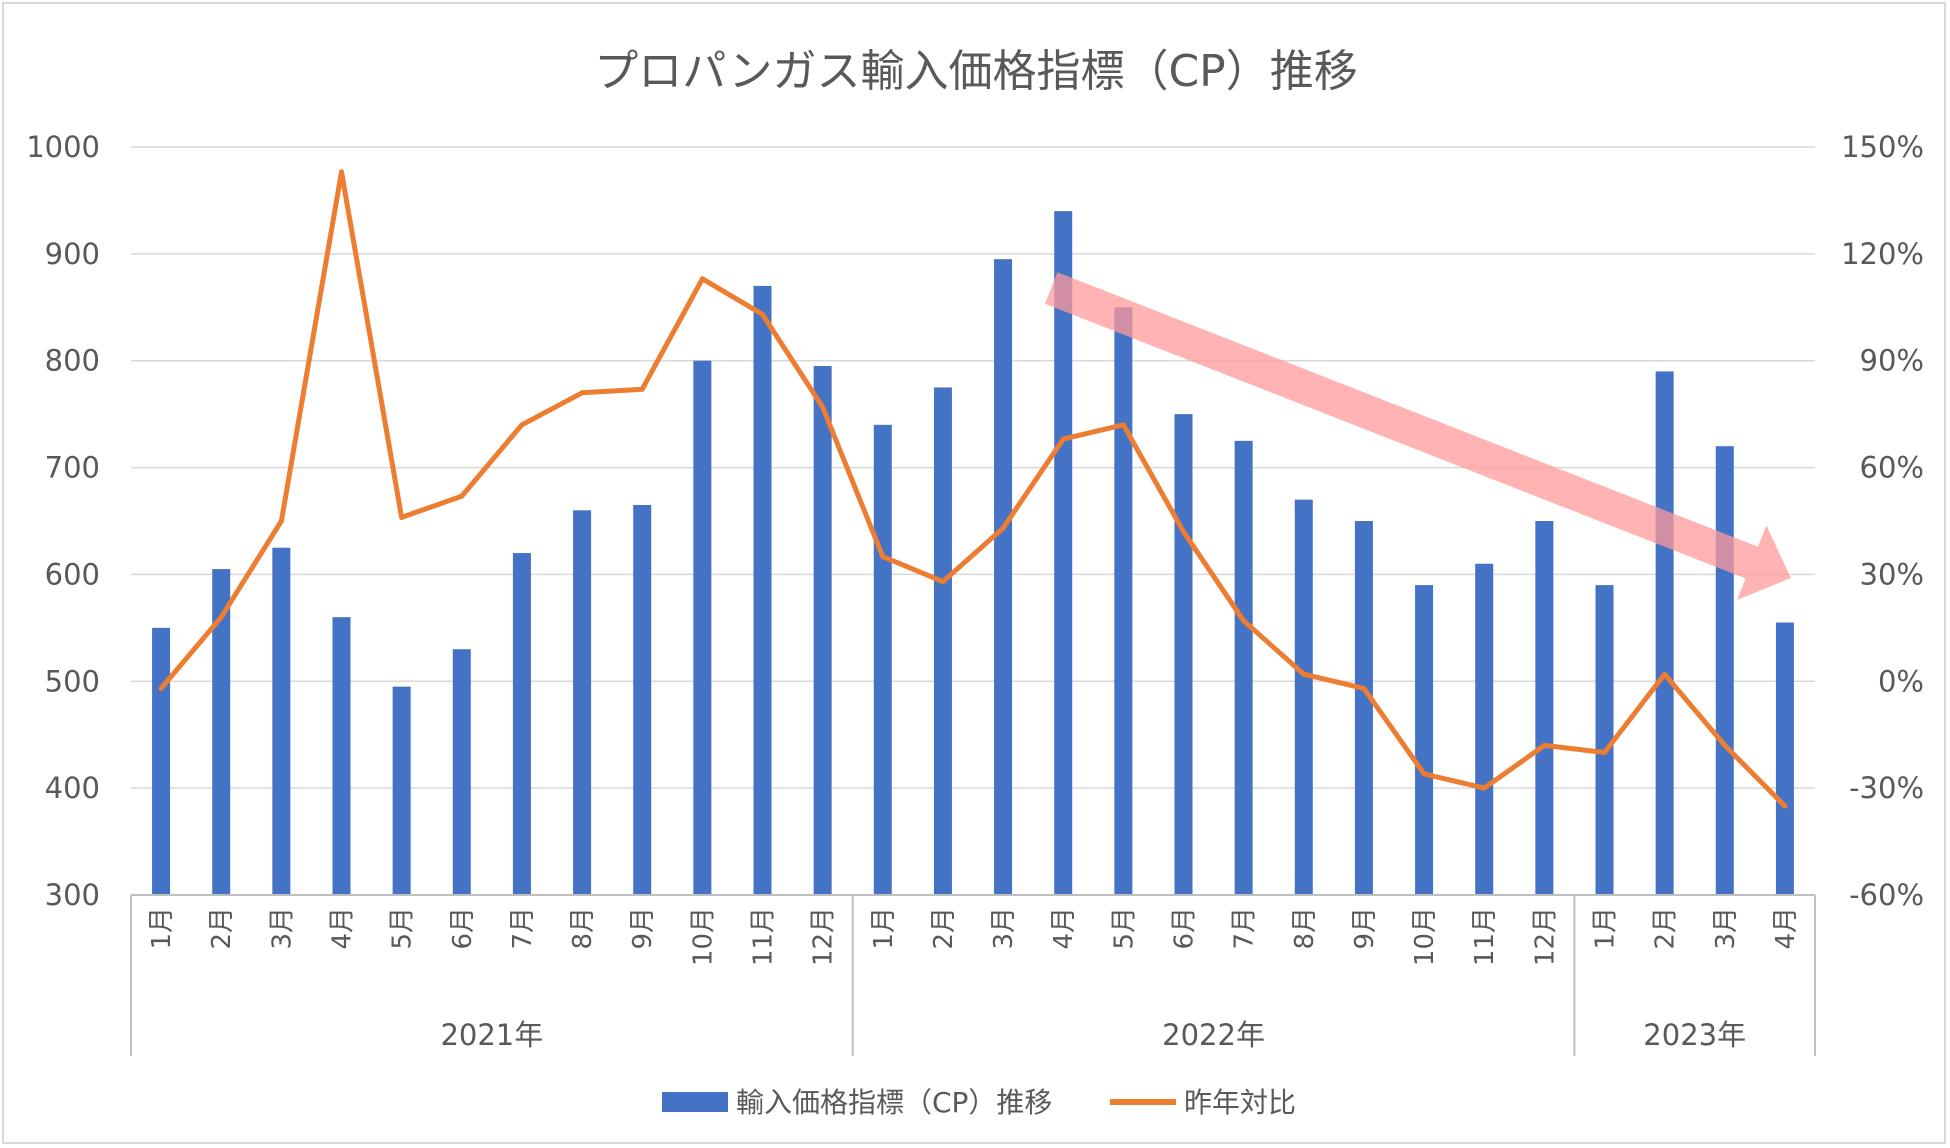  What do you see at coordinates (491, 1035) in the screenshot?
I see `year-group-label: 2021年` at bounding box center [491, 1035].